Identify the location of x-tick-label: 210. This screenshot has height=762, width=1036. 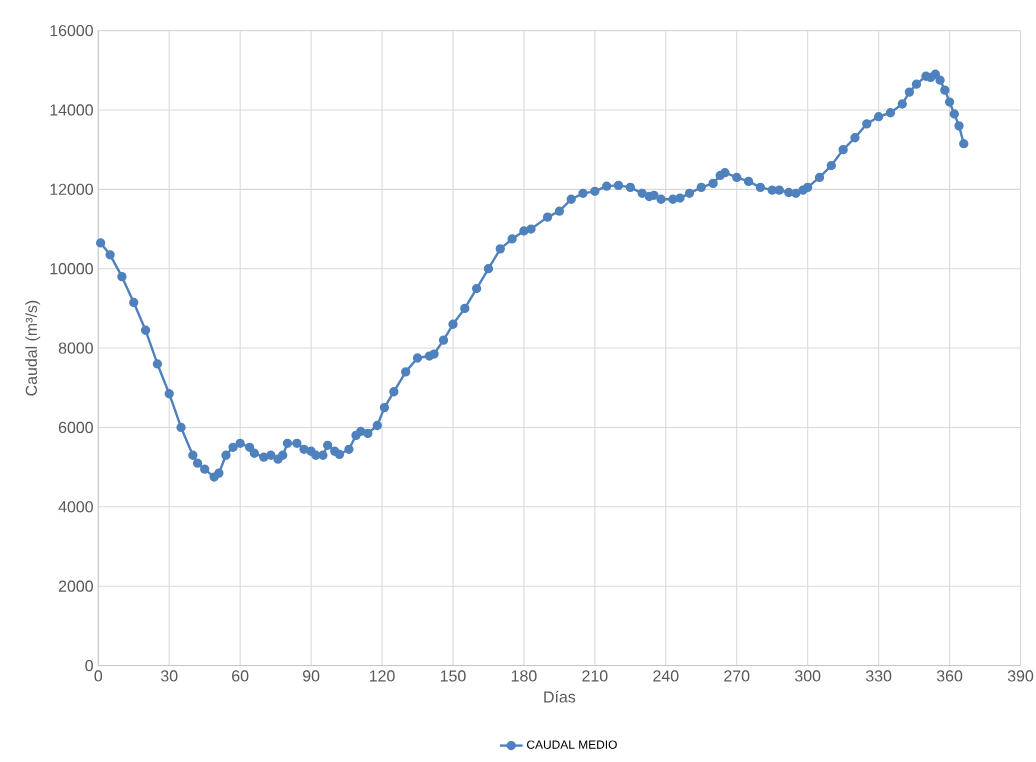
(595, 676).